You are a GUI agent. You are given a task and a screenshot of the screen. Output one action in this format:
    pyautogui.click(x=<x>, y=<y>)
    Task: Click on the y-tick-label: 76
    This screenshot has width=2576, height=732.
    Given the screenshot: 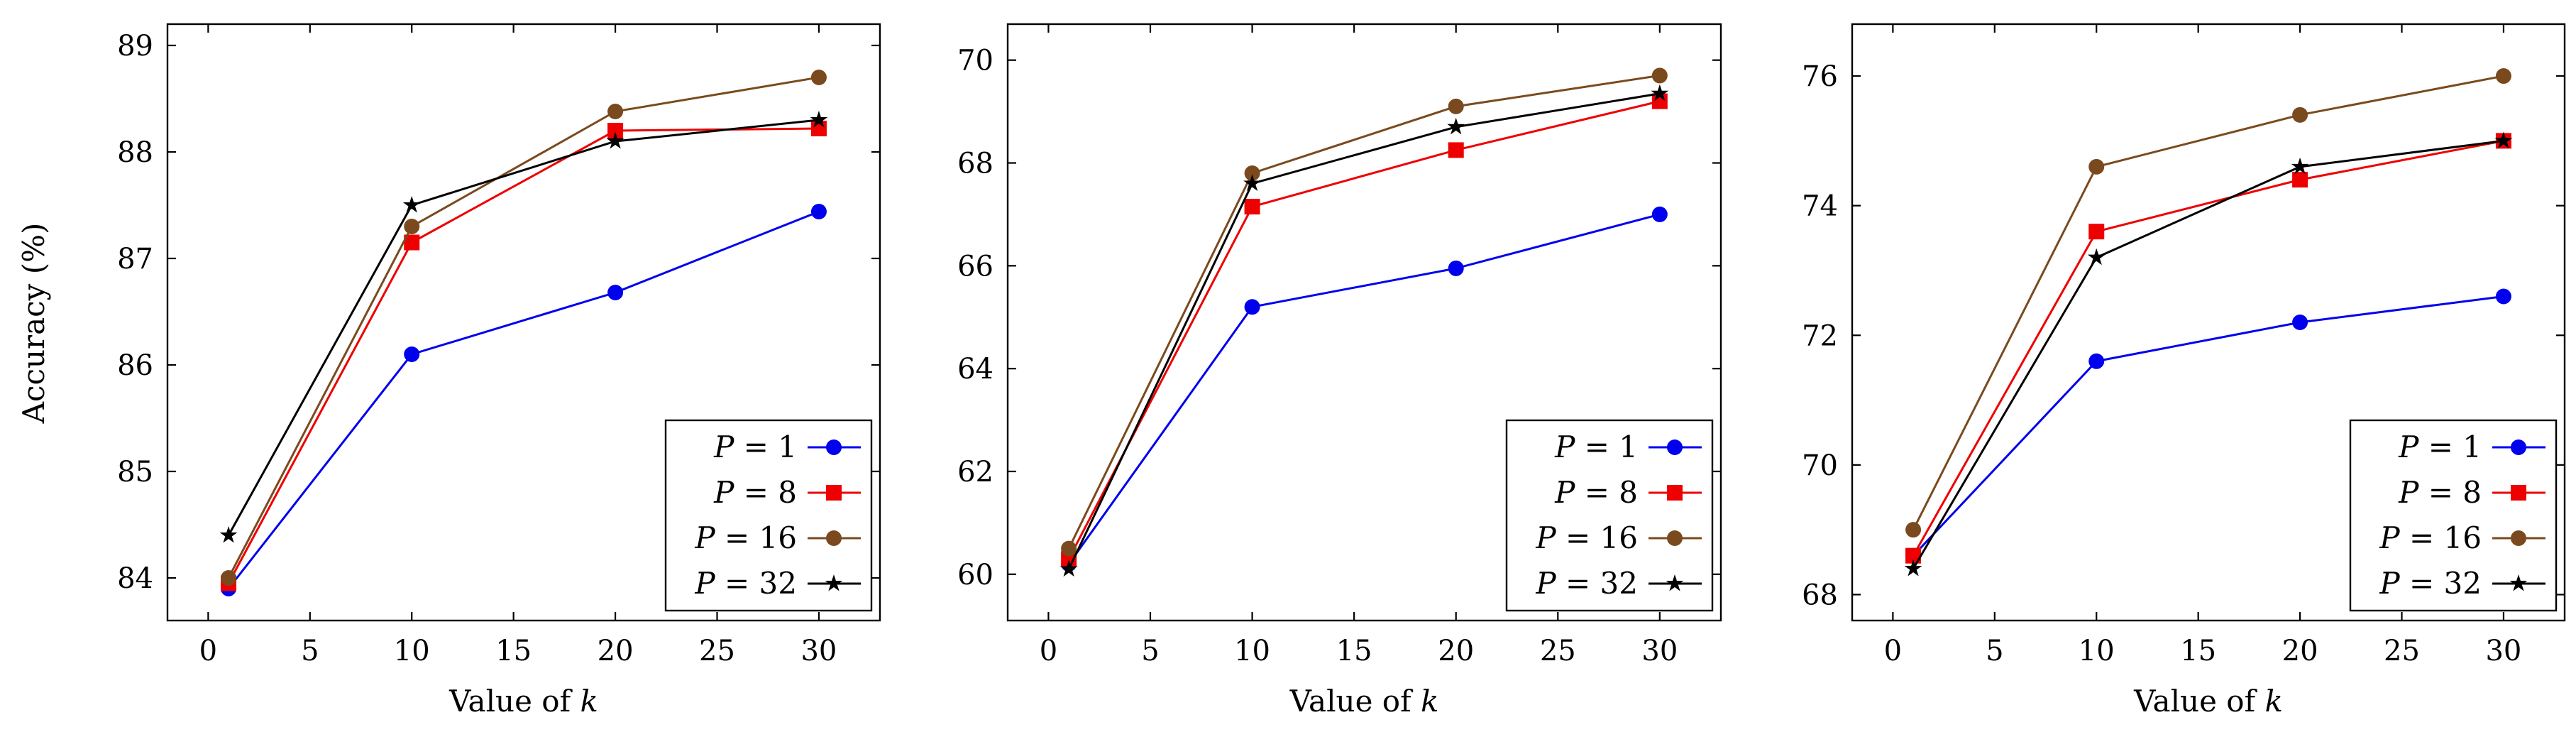 What is the action you would take?
    pyautogui.click(x=1820, y=76)
    